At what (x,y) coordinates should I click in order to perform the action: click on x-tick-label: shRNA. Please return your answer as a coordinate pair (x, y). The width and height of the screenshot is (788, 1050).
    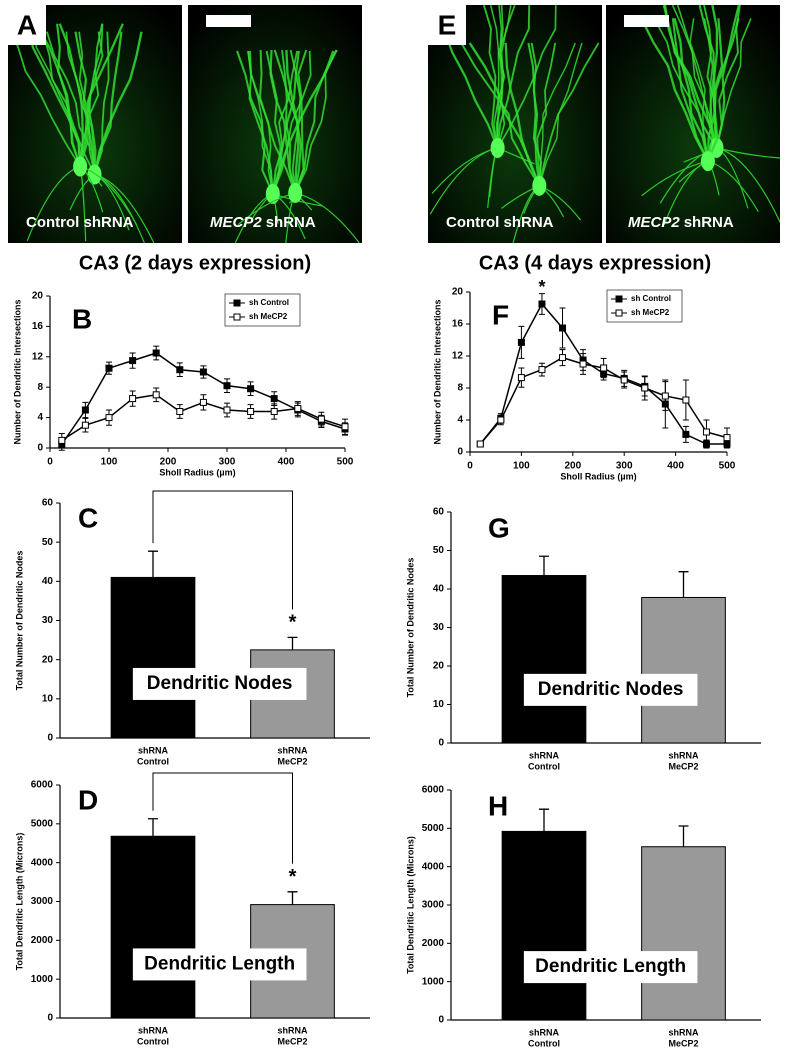
    Looking at the image, I should click on (544, 755).